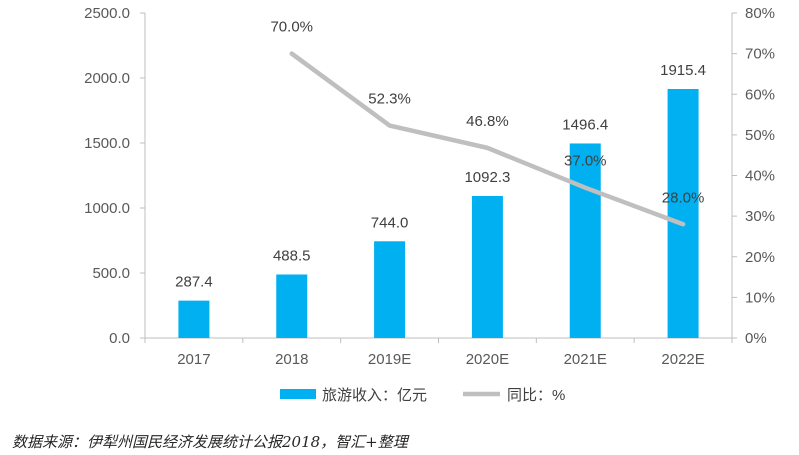  I want to click on right-tick-label: 50%, so click(760, 135).